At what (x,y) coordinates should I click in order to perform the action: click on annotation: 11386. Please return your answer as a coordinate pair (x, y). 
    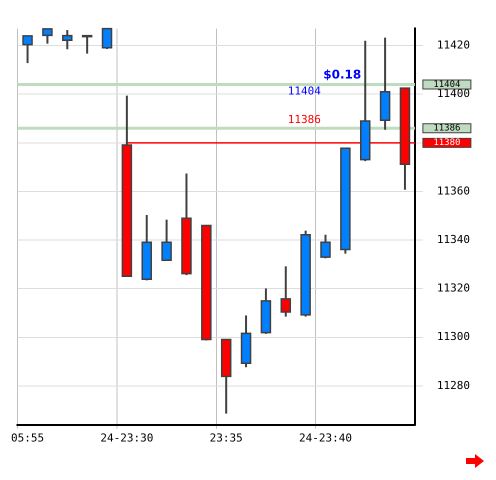
    Looking at the image, I should click on (304, 119).